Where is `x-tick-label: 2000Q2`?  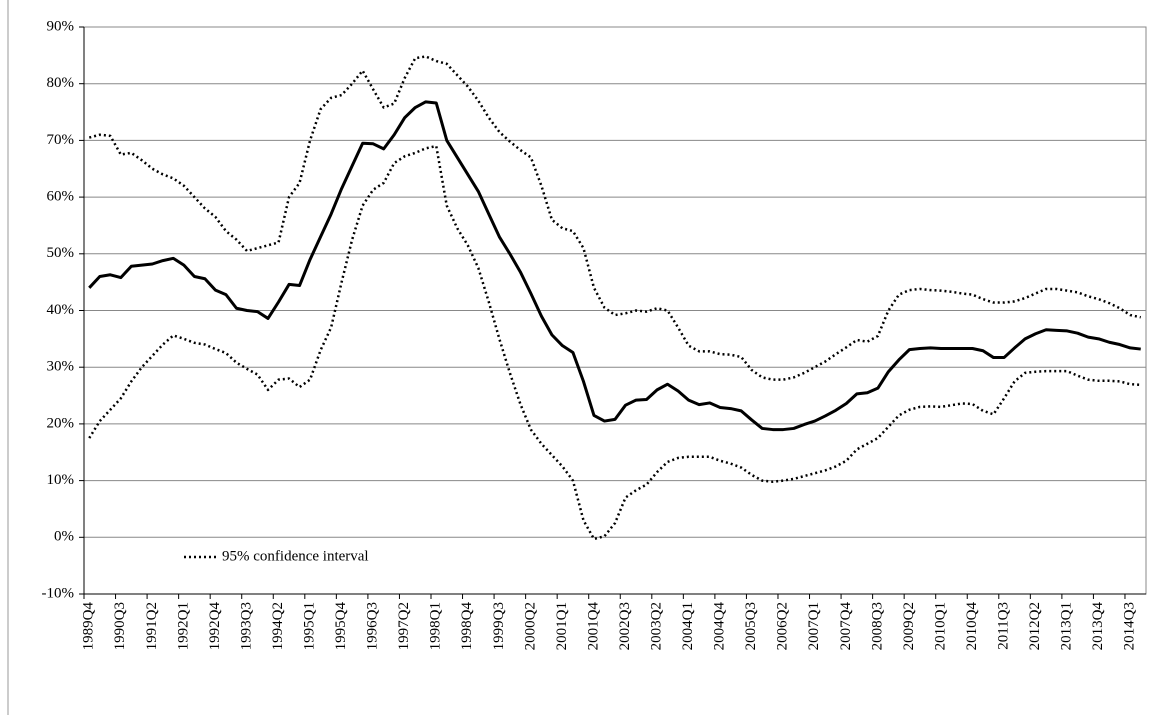 x-tick-label: 2000Q2 is located at coordinates (530, 626).